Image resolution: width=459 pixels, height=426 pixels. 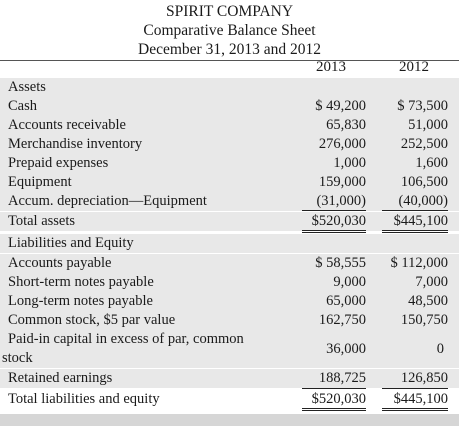 I want to click on row-label: Accum. depreciation—Equipment, so click(x=107, y=201).